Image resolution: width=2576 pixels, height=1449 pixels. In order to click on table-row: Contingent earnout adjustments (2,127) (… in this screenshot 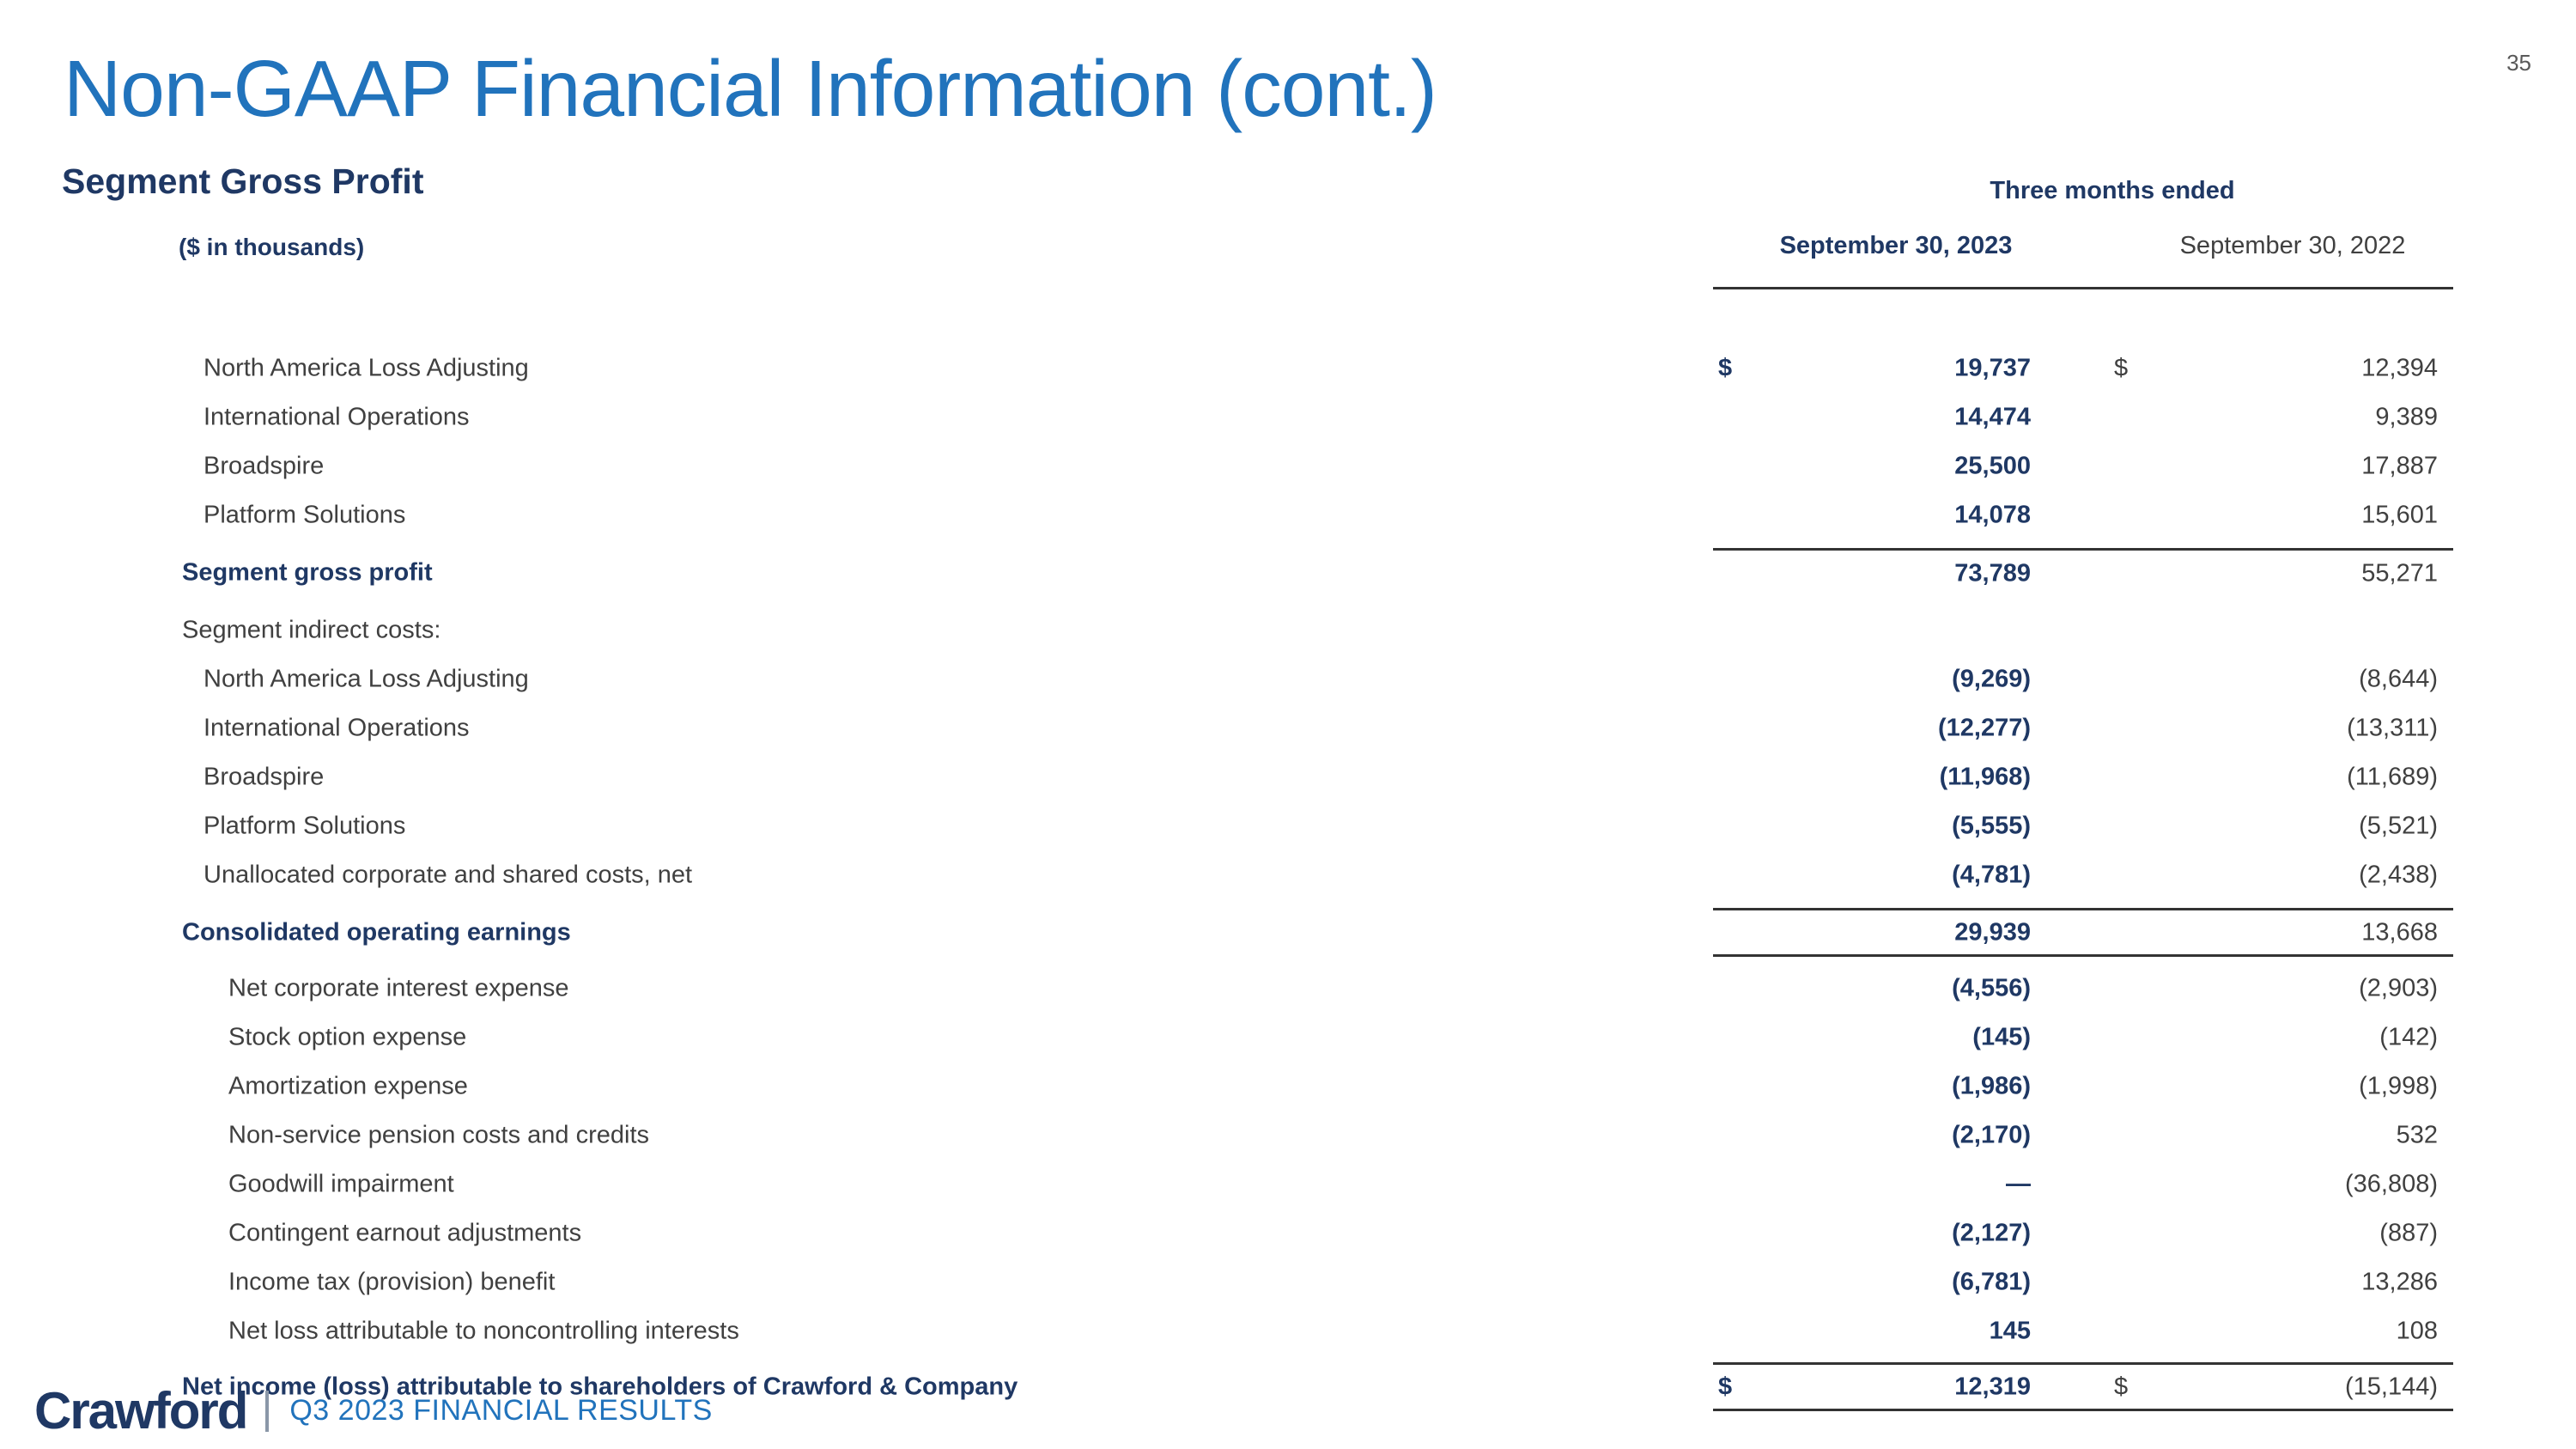, I will do `click(1288, 1233)`.